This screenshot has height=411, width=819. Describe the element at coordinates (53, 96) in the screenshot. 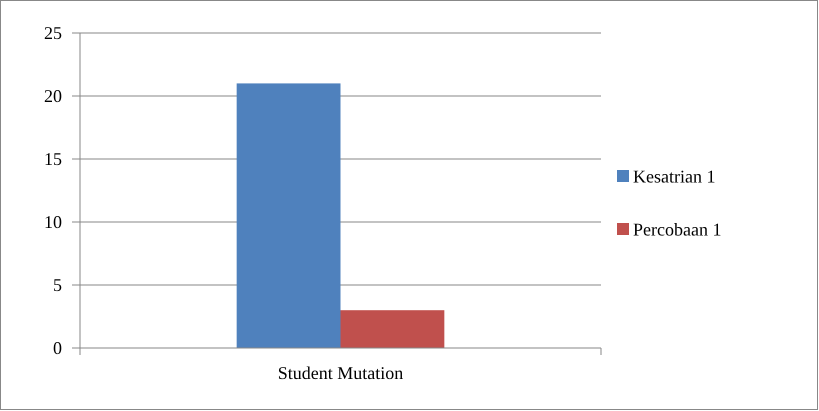

I see `y-tick-label: 20` at that location.